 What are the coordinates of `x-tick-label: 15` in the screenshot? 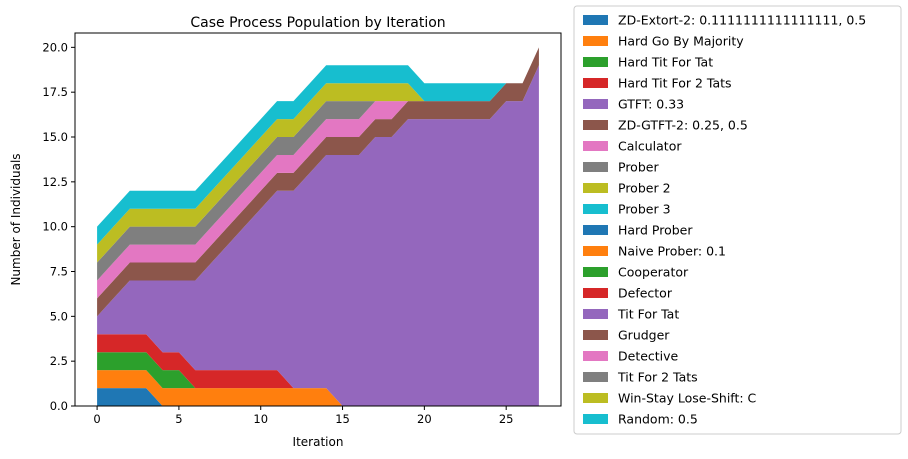 It's located at (342, 419).